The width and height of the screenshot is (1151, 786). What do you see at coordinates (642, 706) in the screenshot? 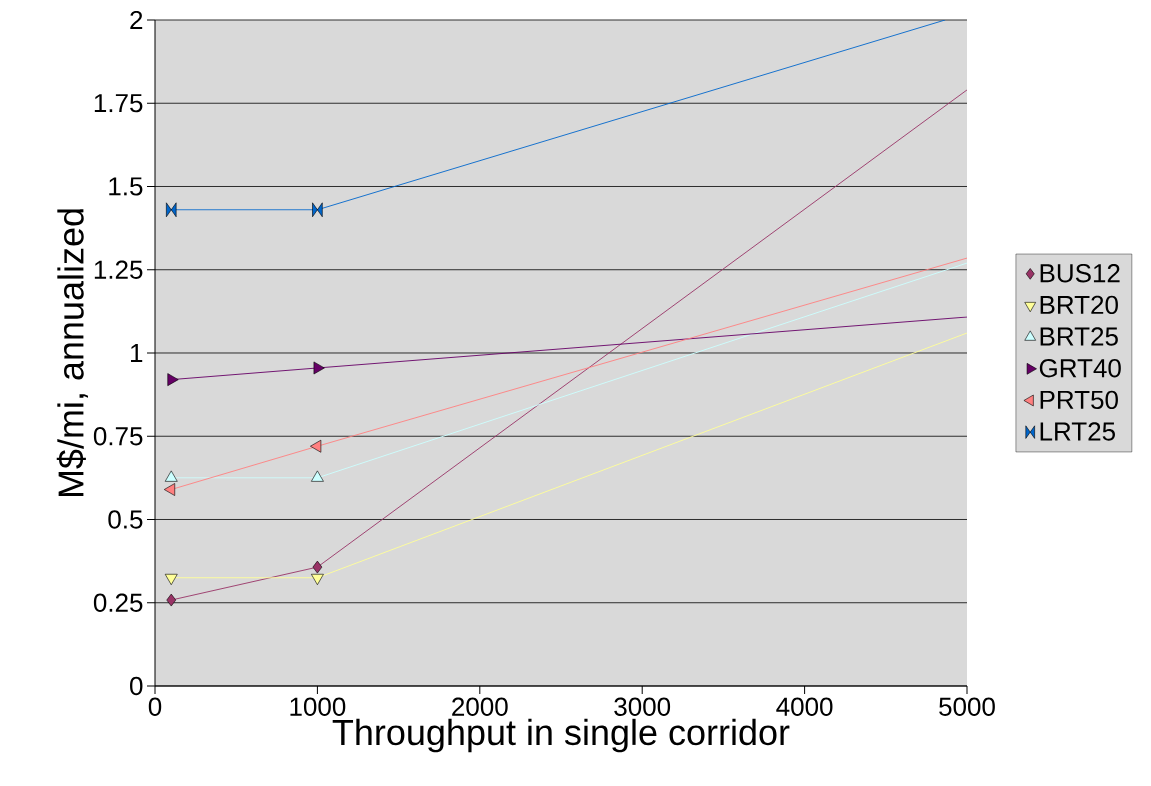
I see `x-tick-label: 3000` at bounding box center [642, 706].